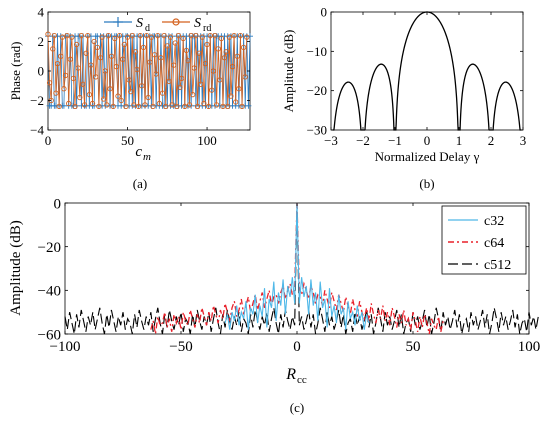  Describe the element at coordinates (288, 71) in the screenshot. I see `plot-b-ylabel: Amplitude (dB)` at that location.